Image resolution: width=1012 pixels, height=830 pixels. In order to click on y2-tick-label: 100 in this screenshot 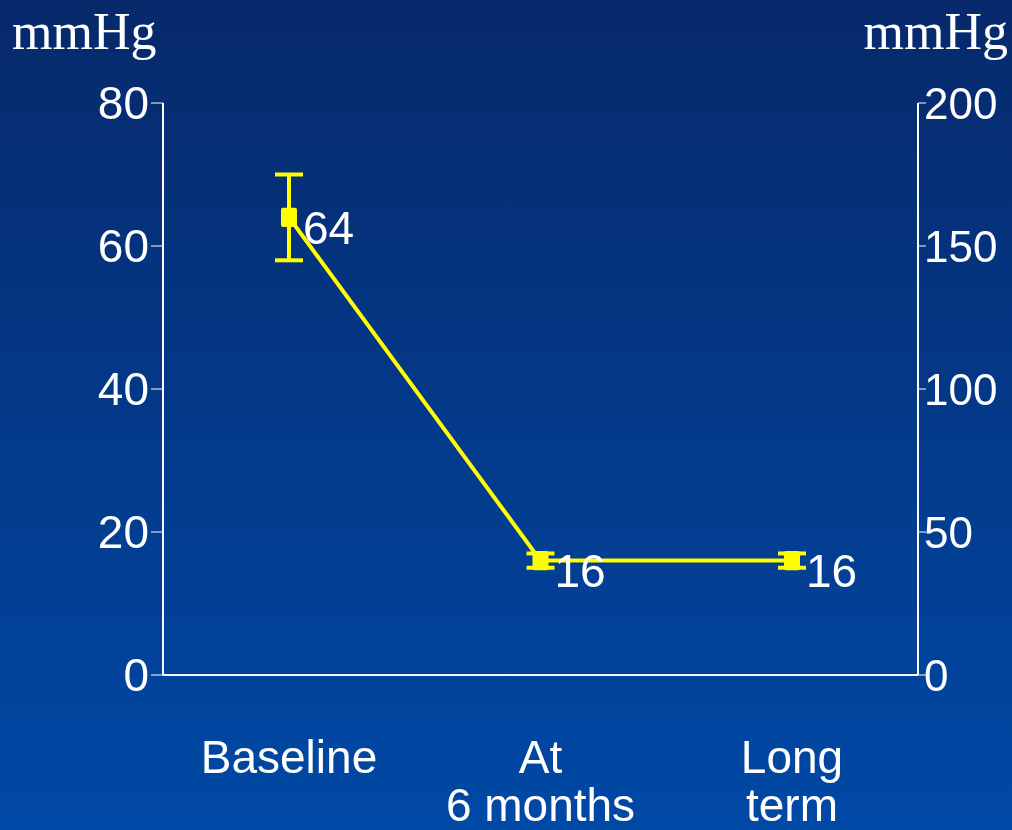, I will do `click(961, 389)`.